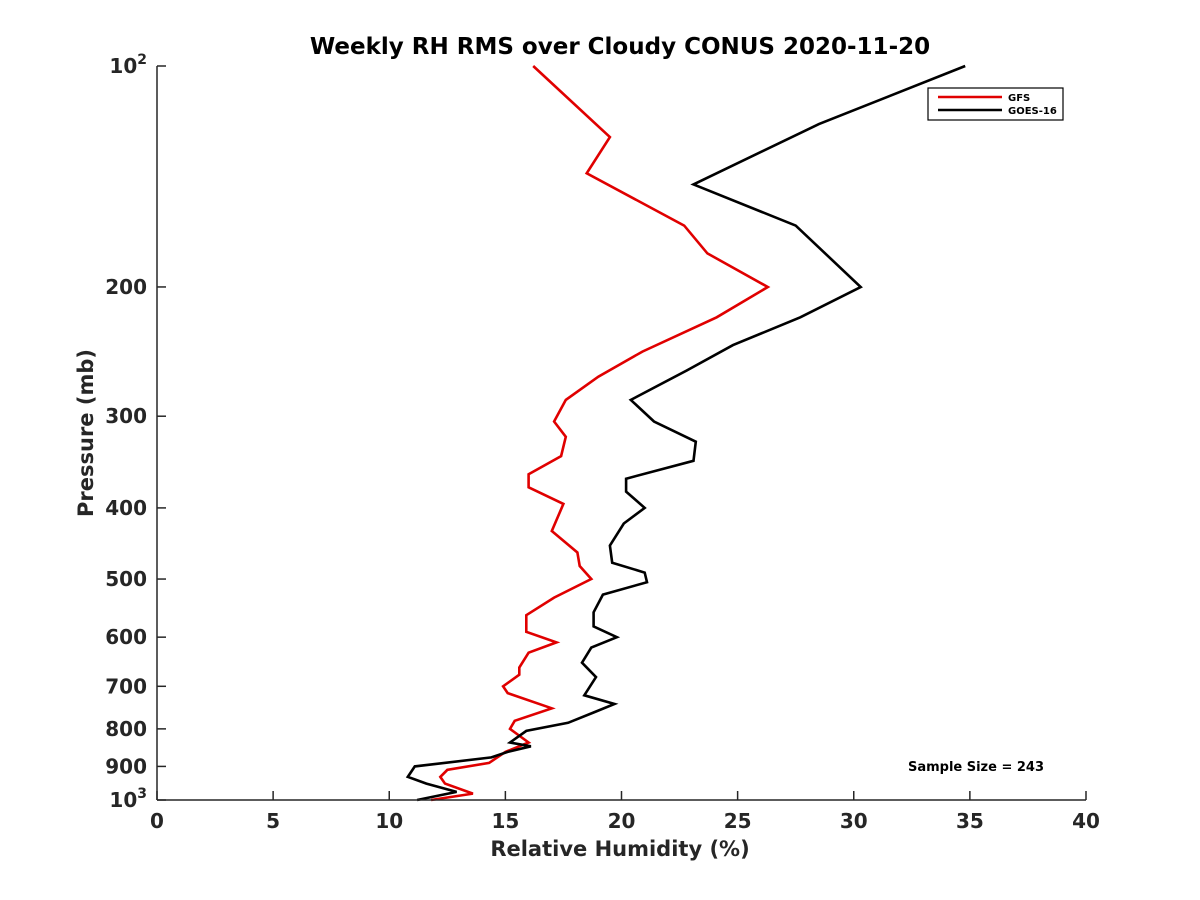 The height and width of the screenshot is (900, 1200). What do you see at coordinates (622, 821) in the screenshot?
I see `x-tick-label: 20` at bounding box center [622, 821].